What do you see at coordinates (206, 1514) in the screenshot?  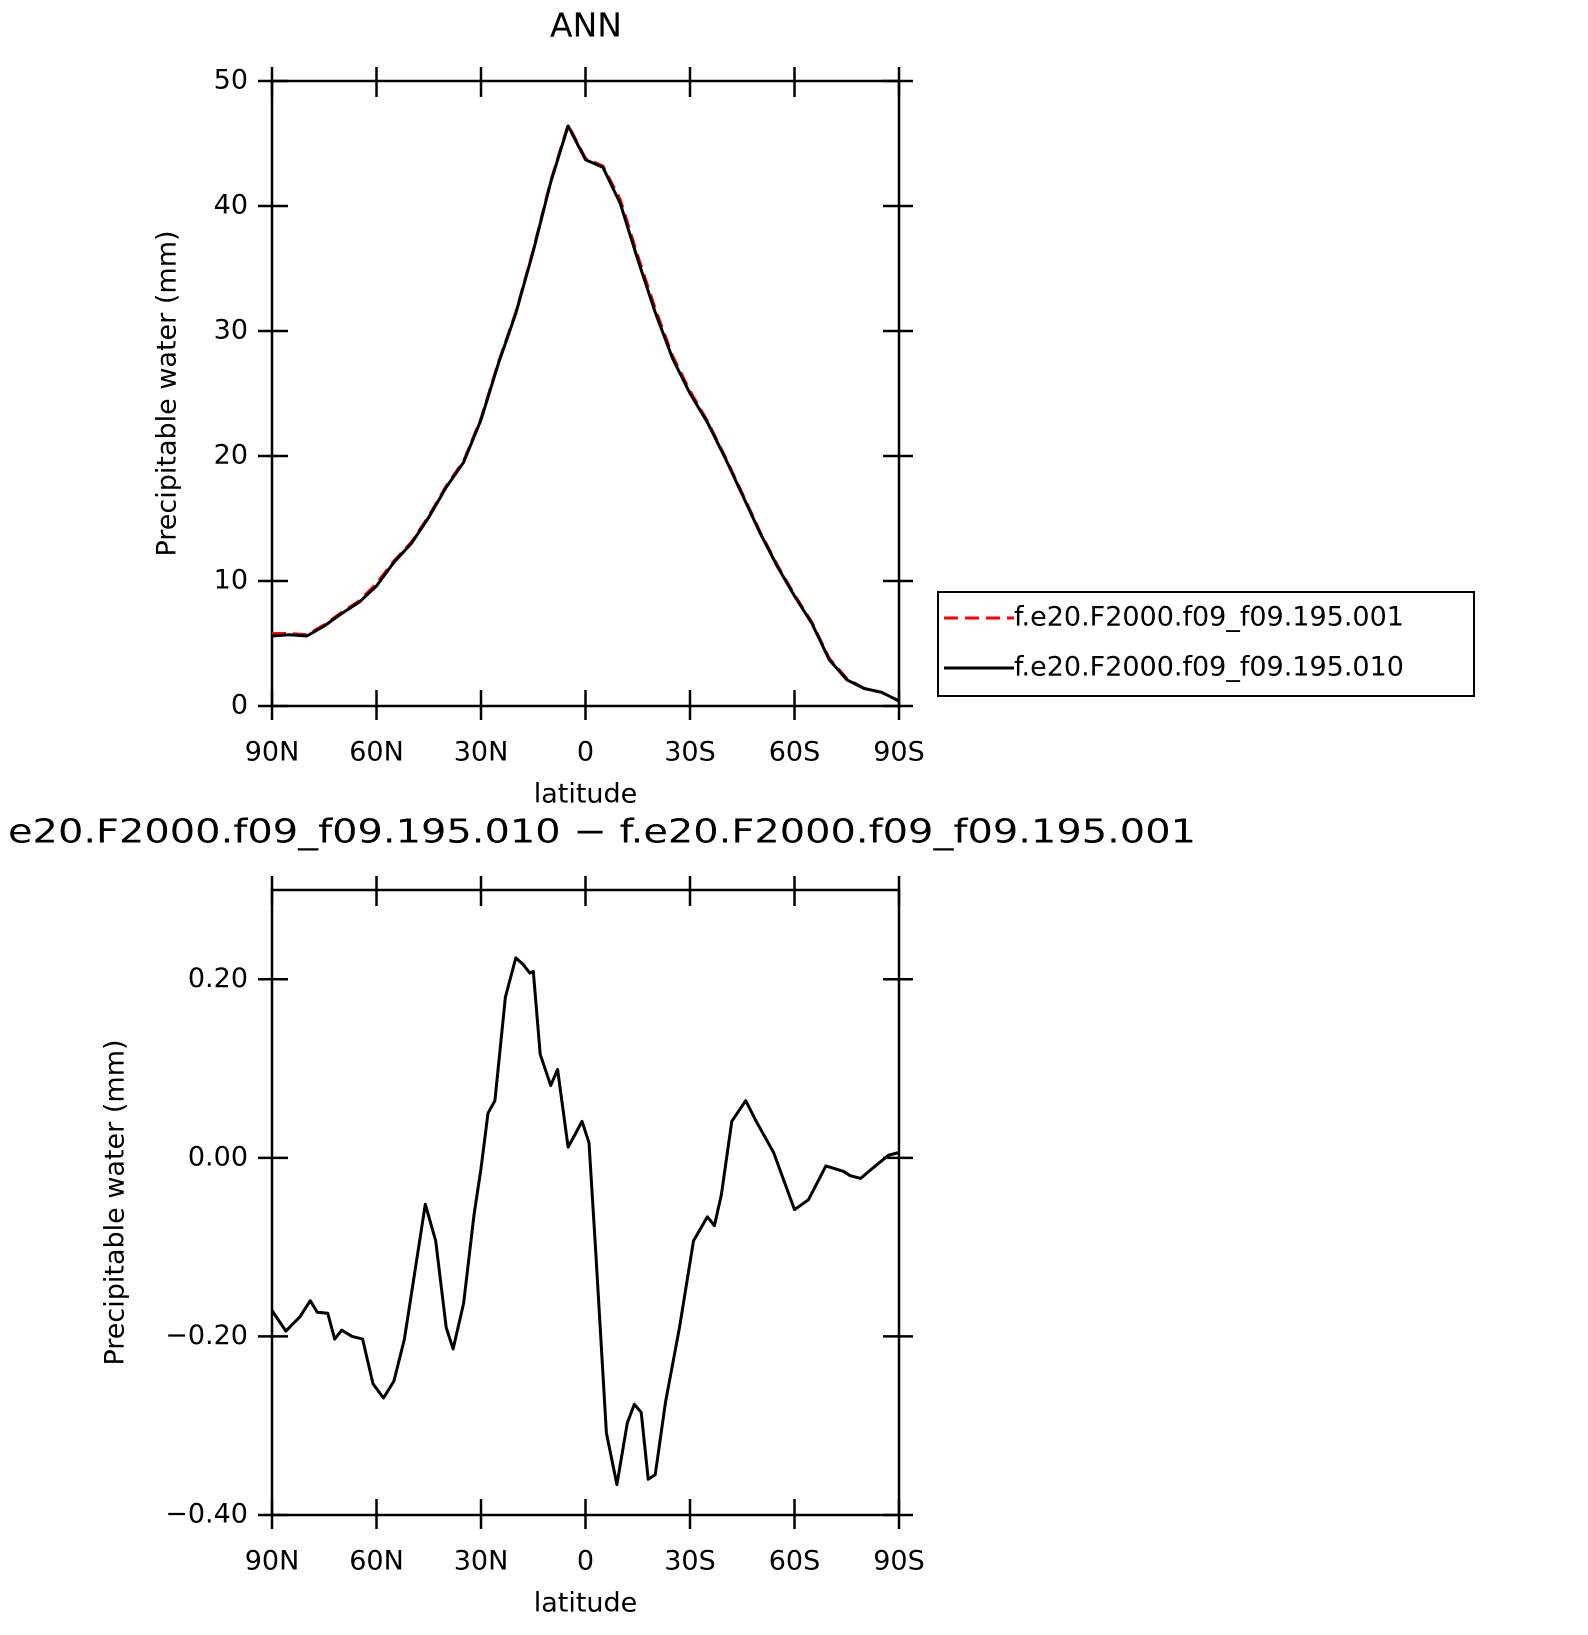 I see `y-tick-label: −0.40` at bounding box center [206, 1514].